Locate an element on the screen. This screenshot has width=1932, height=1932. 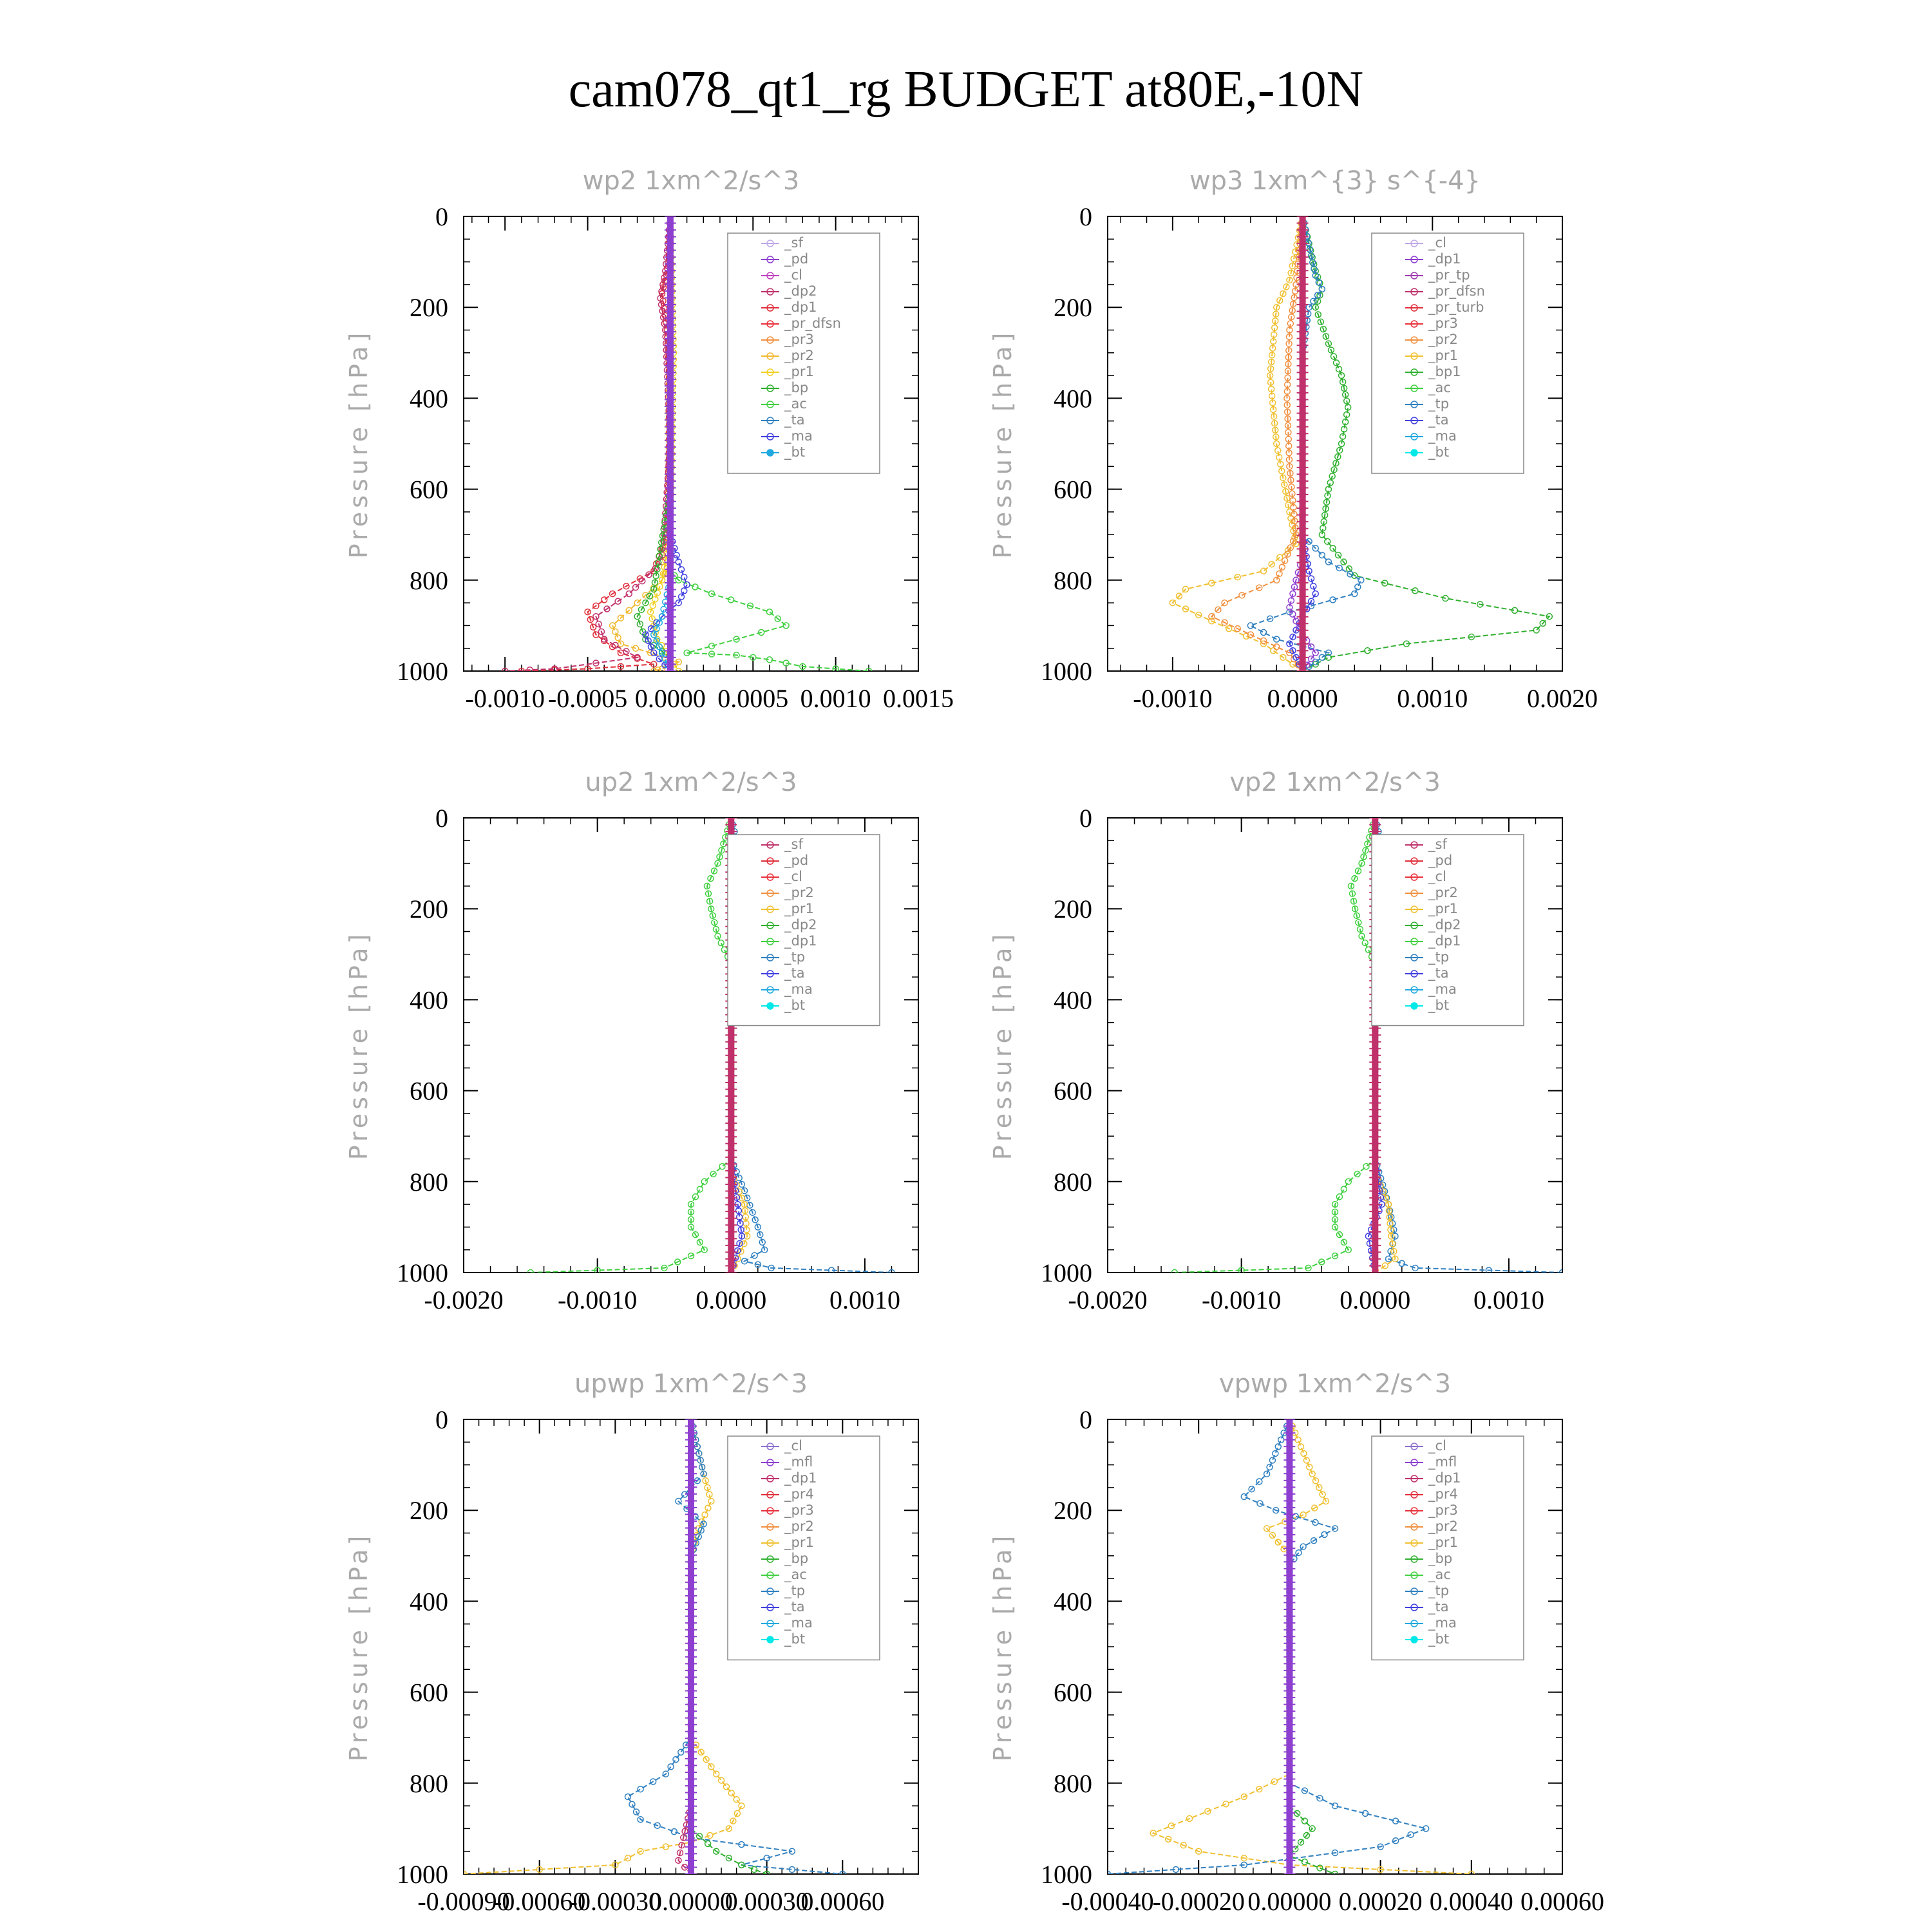
legend-entry: _bt is located at coordinates (794, 1639).